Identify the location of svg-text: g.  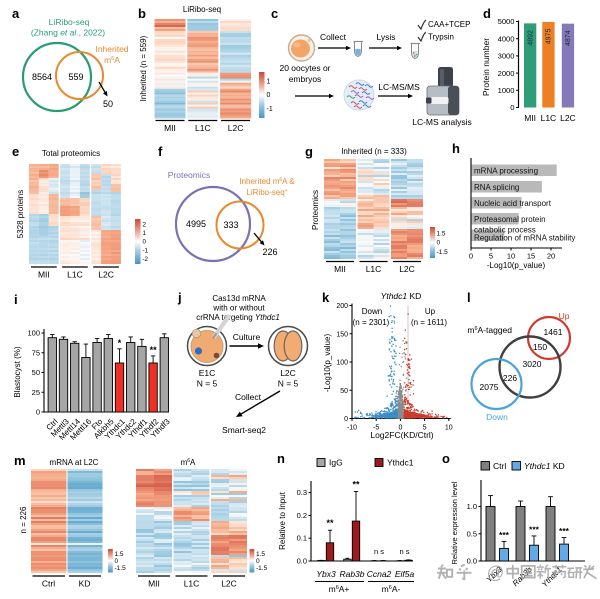
(309, 151).